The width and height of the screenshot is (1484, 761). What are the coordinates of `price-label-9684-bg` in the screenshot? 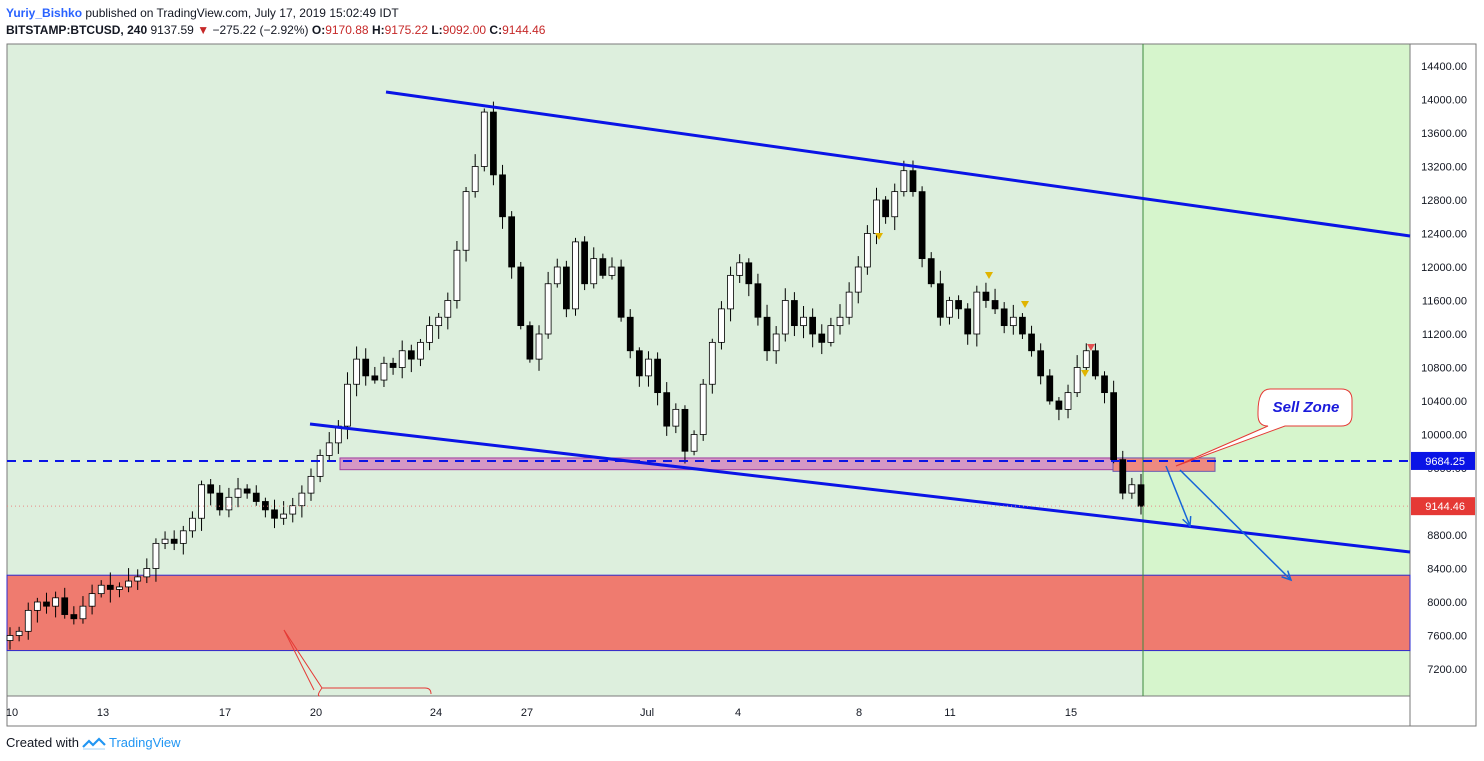 It's located at (1443, 460).